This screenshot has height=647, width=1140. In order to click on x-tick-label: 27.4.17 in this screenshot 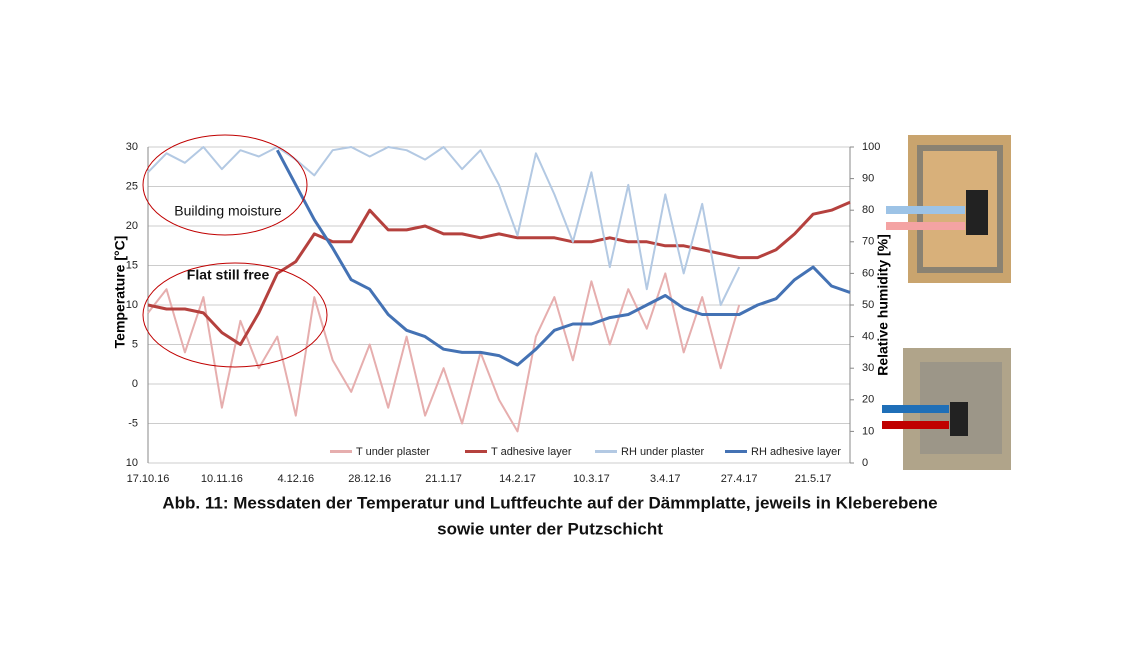, I will do `click(739, 479)`.